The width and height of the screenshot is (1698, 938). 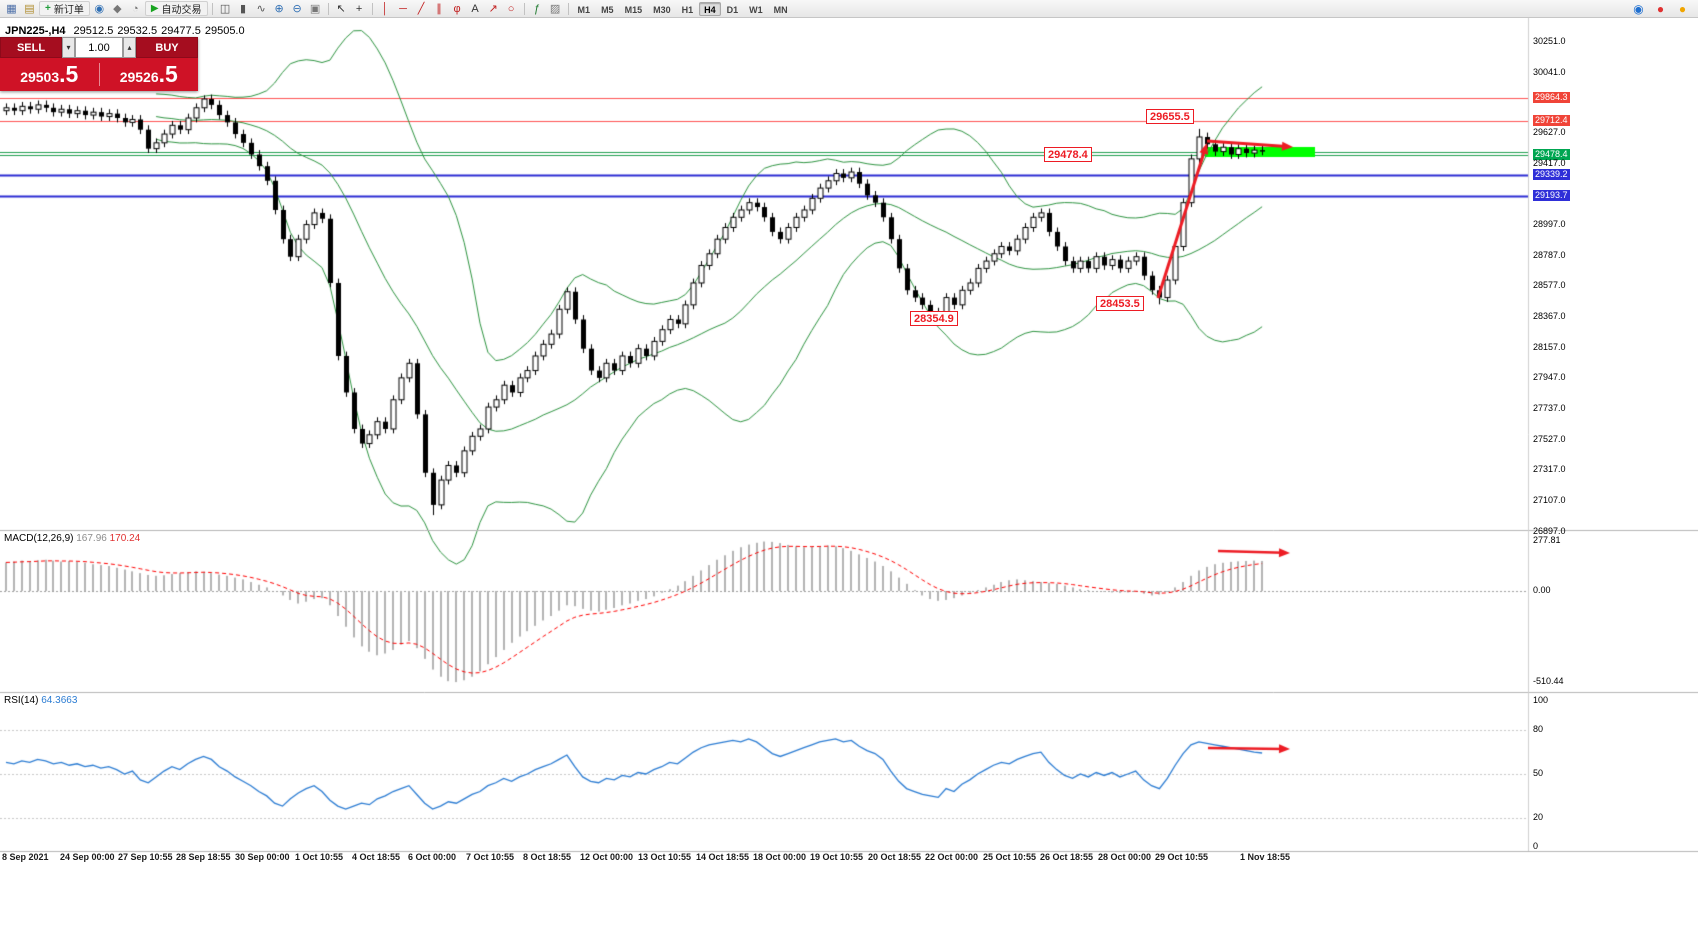 What do you see at coordinates (710, 8) in the screenshot?
I see `timeframe-button-h4: H4` at bounding box center [710, 8].